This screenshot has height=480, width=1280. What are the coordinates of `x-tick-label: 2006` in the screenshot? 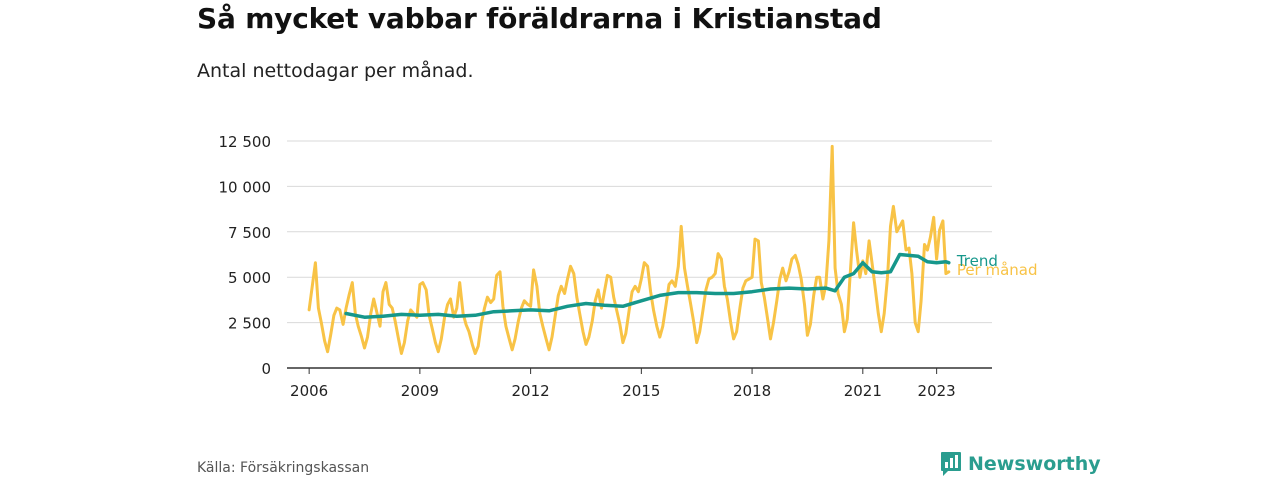 It's located at (309, 391).